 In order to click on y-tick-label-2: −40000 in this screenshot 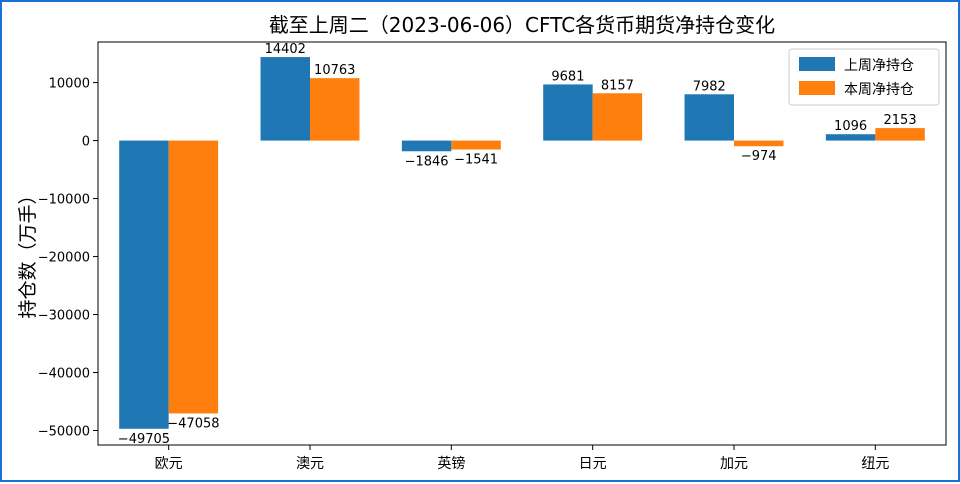, I will do `click(64, 374)`.